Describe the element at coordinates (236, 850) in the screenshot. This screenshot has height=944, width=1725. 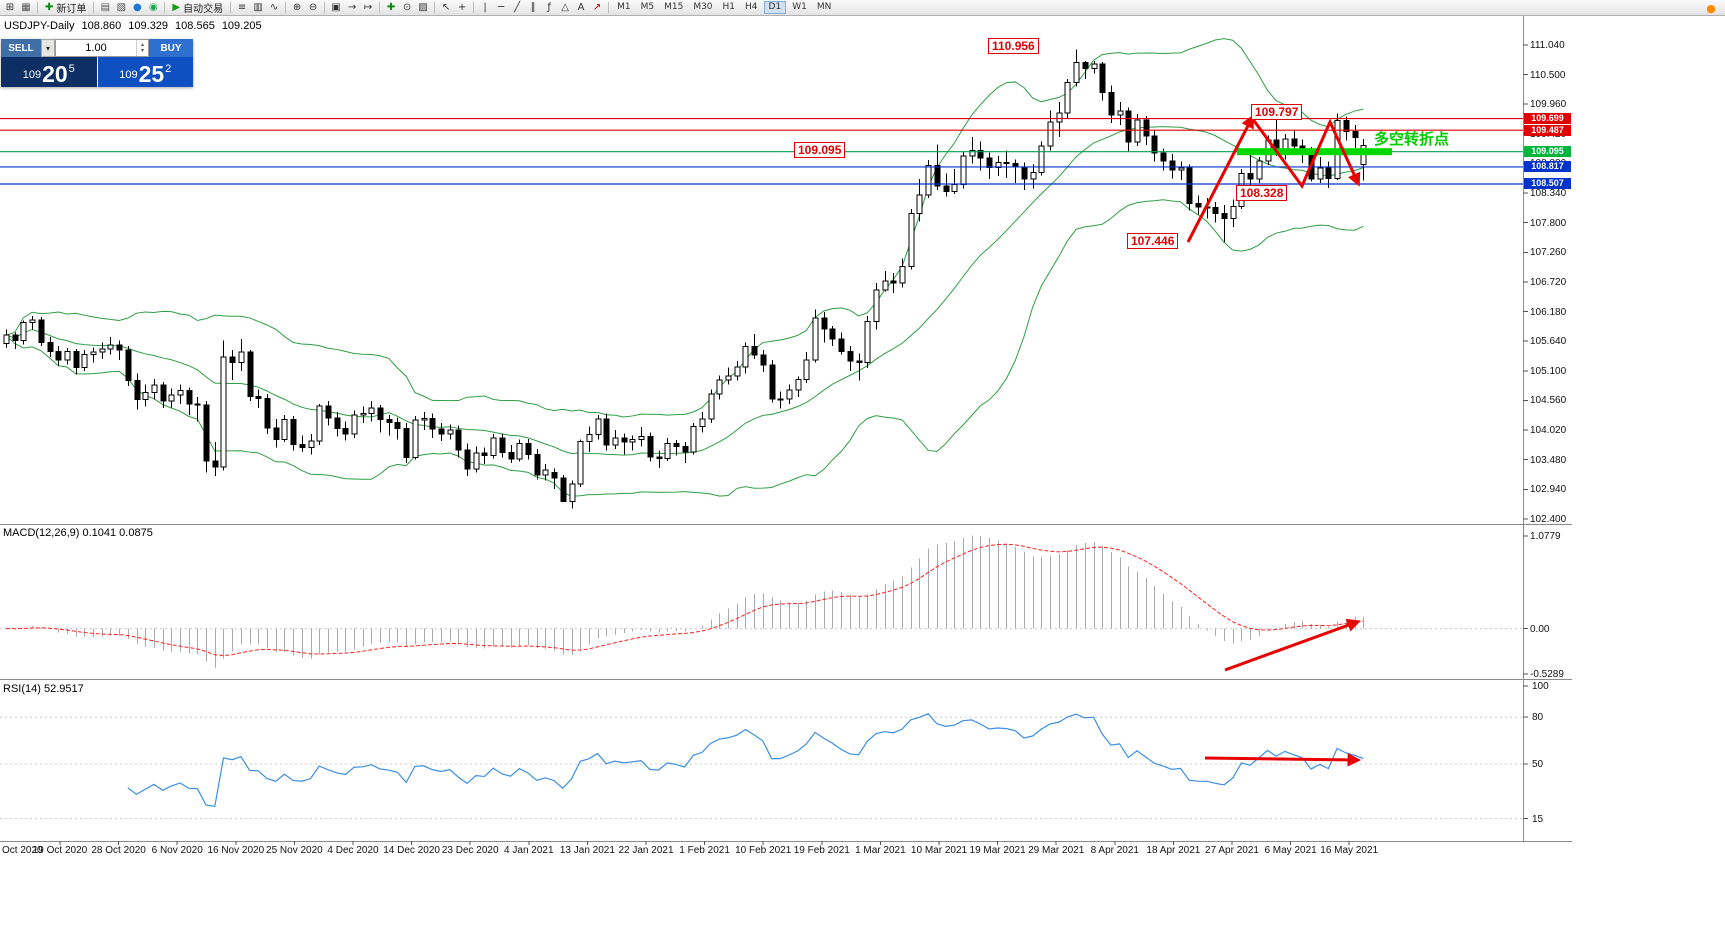
I see `time-axis-label: 16 Nov 2020` at that location.